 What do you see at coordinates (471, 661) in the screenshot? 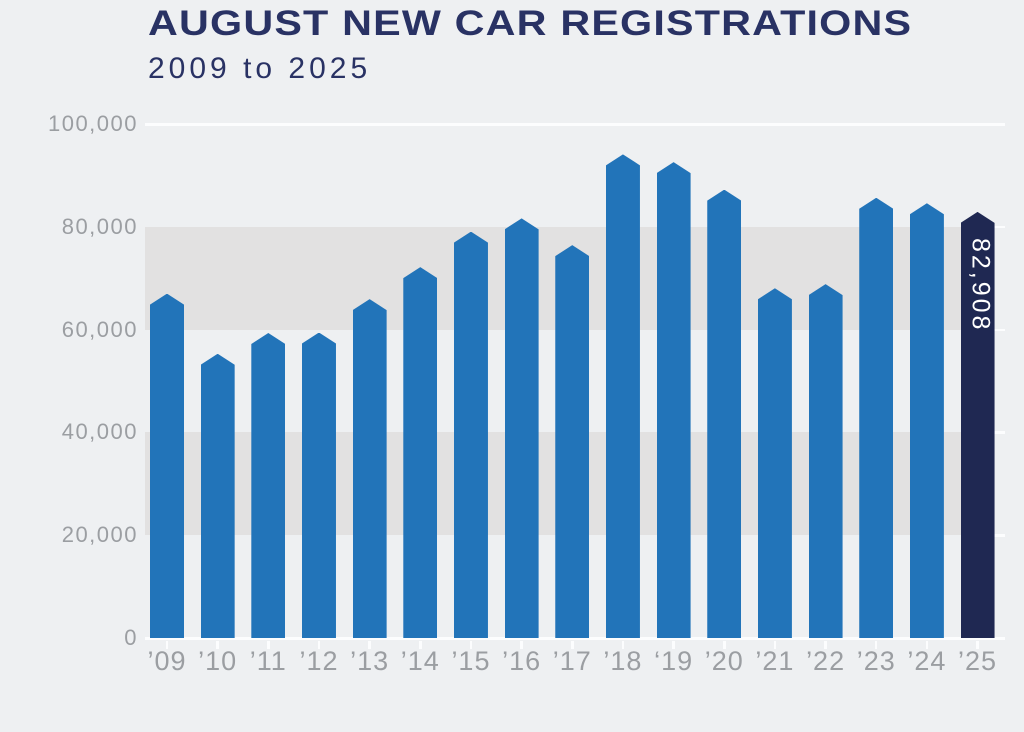
I see `x-axis-label: ’15` at bounding box center [471, 661].